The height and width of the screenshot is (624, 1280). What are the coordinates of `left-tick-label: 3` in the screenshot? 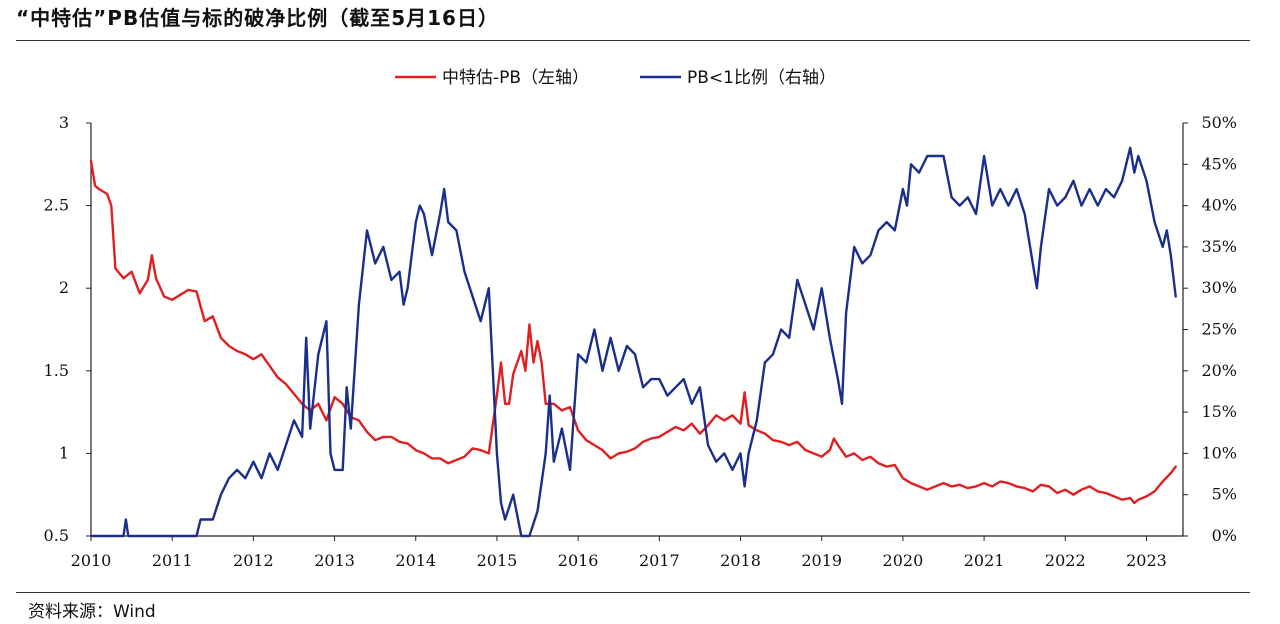 It's located at (64, 122).